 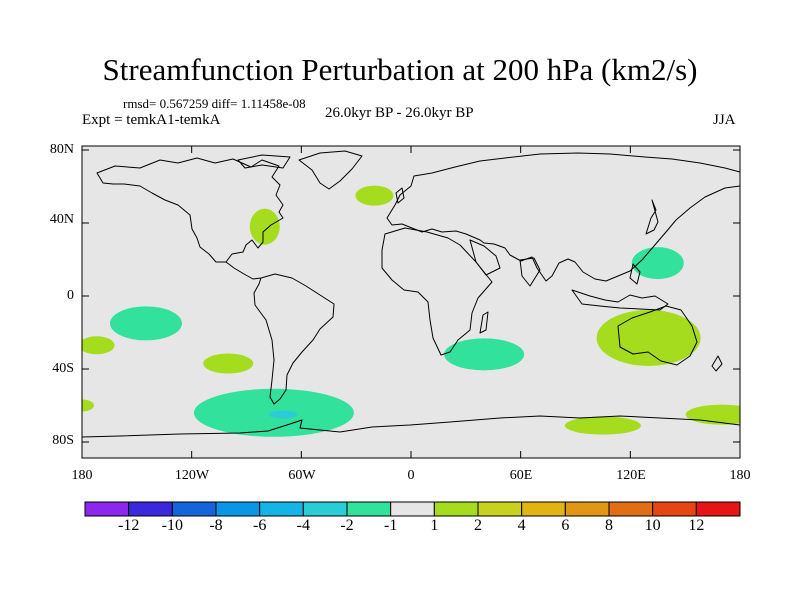 I want to click on colorbar-label: -10, so click(x=172, y=525).